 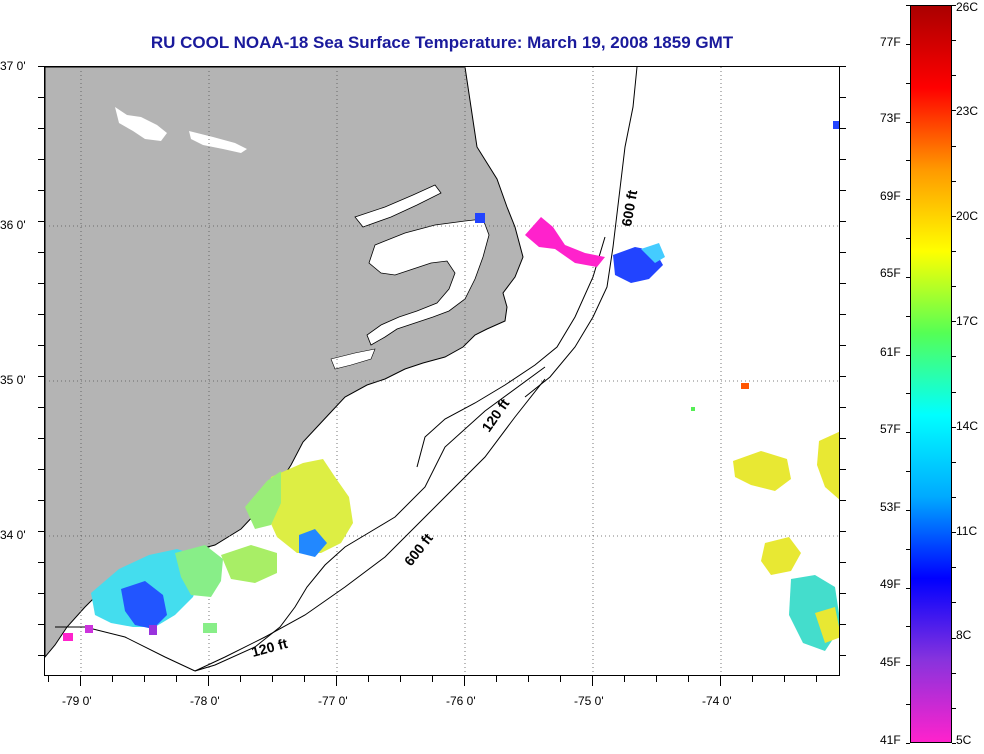 What do you see at coordinates (13, 535) in the screenshot?
I see `lat-label-34: 34 0'` at bounding box center [13, 535].